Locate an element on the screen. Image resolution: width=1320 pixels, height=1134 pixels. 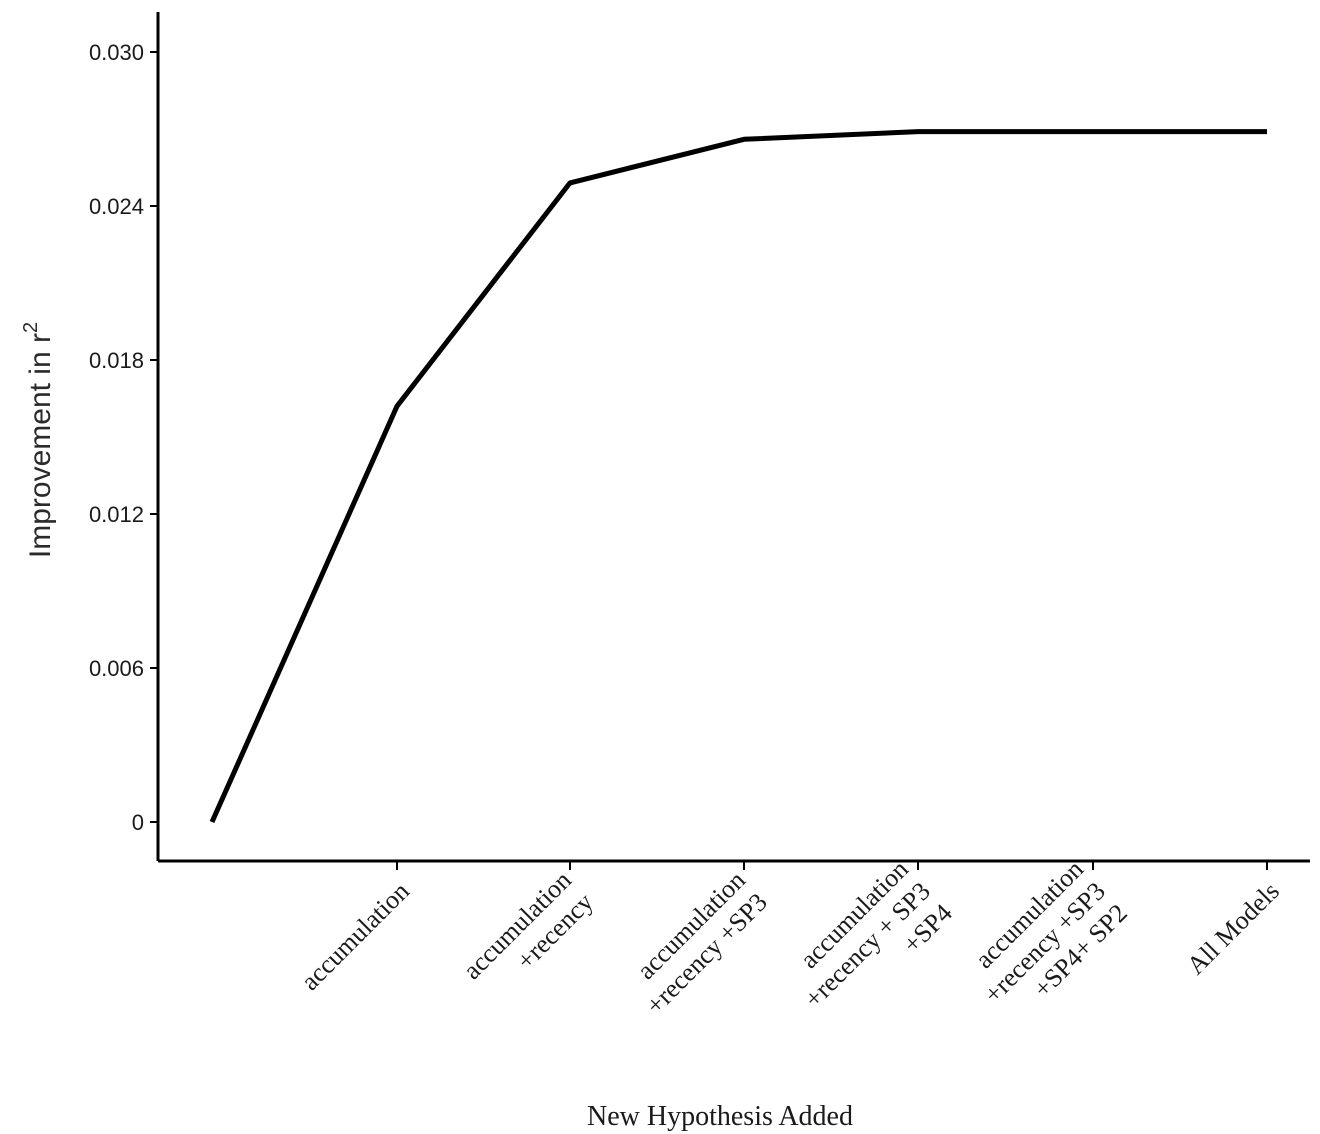
y-tick-label: 0.024 is located at coordinates (116, 206).